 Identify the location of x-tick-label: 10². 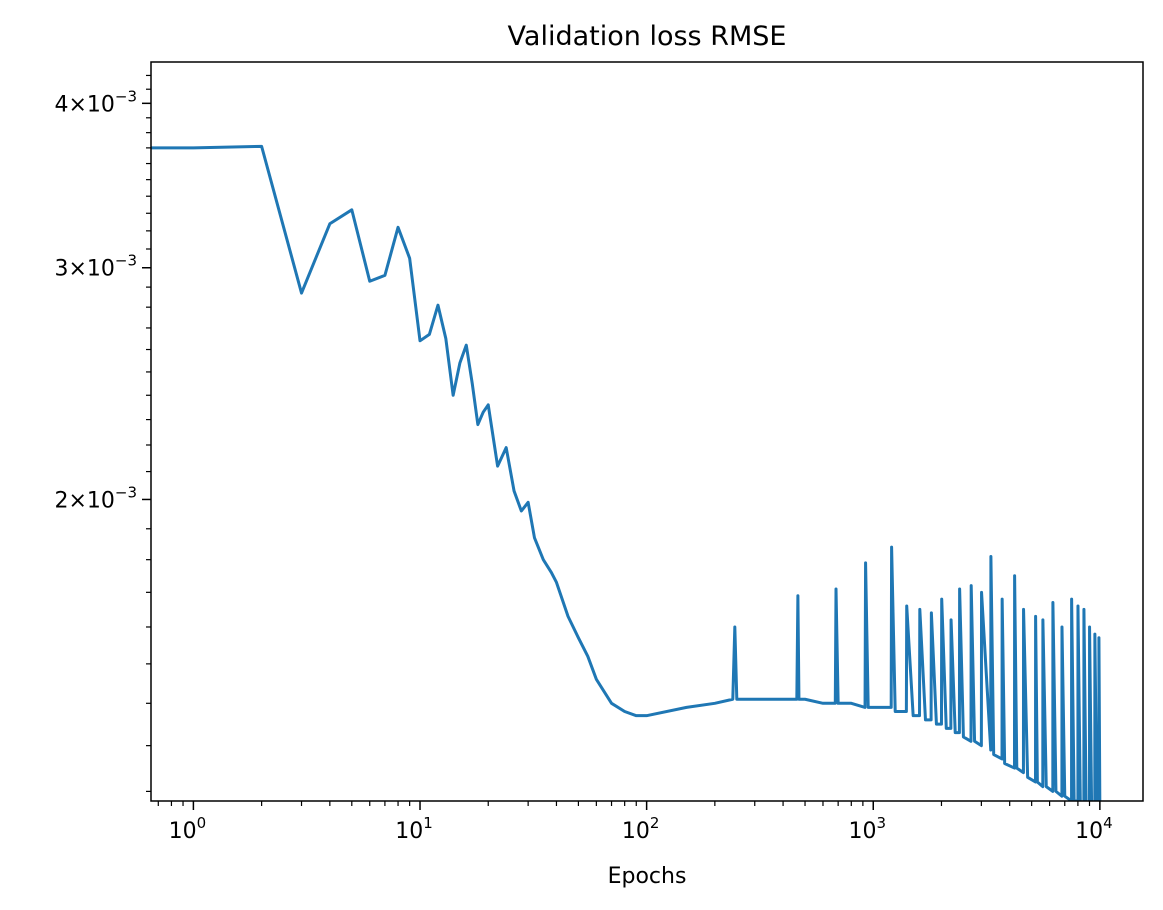
(641, 829).